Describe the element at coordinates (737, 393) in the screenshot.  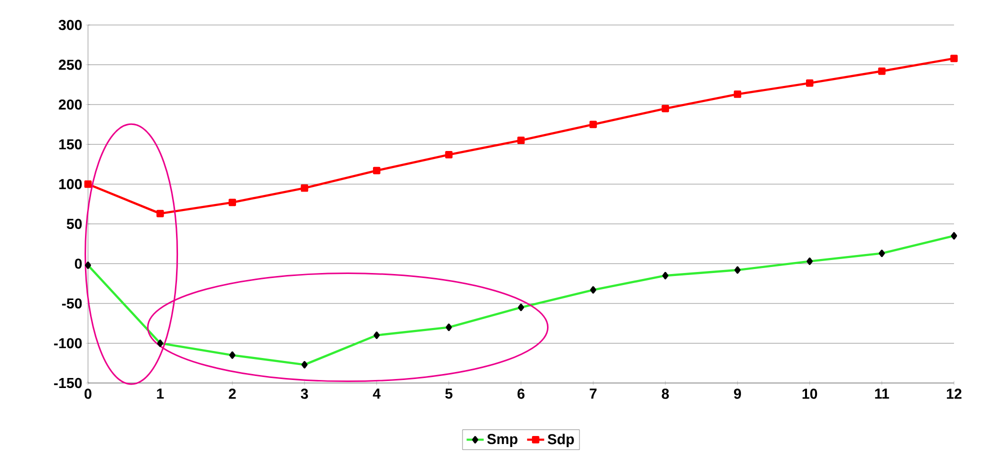
I see `x-tick-label: 9` at that location.